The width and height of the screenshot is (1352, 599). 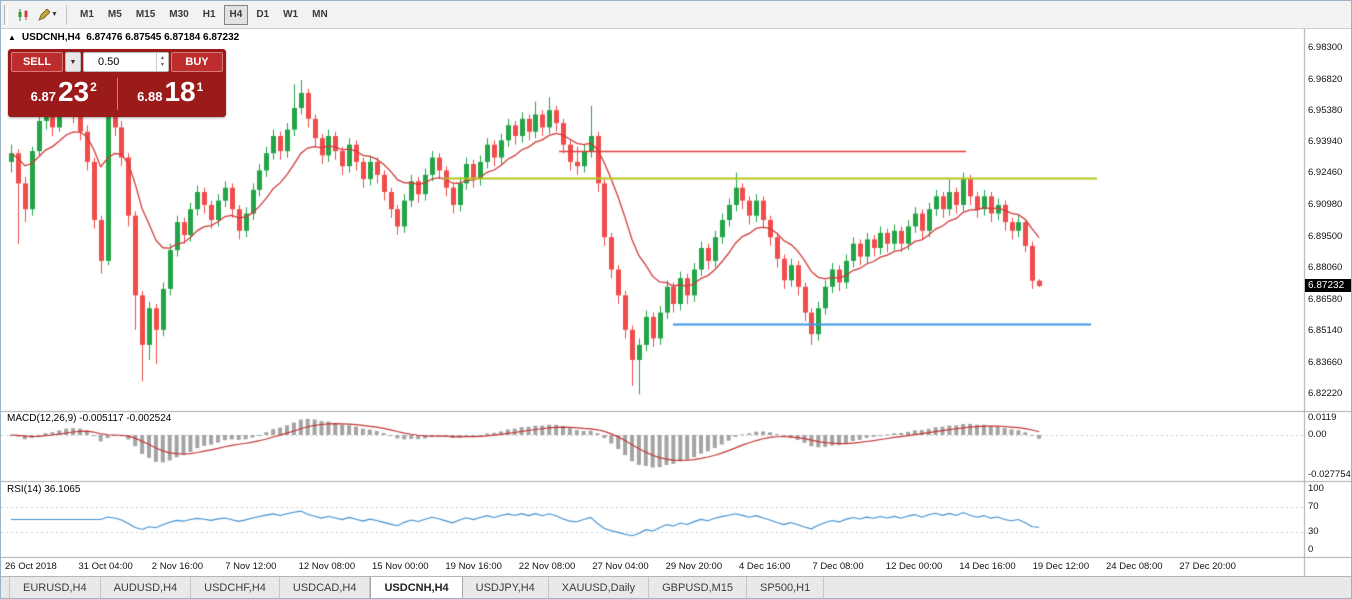 What do you see at coordinates (506, 587) in the screenshot?
I see `chart-tab-usdjpy-h4: USDJPY,H4` at bounding box center [506, 587].